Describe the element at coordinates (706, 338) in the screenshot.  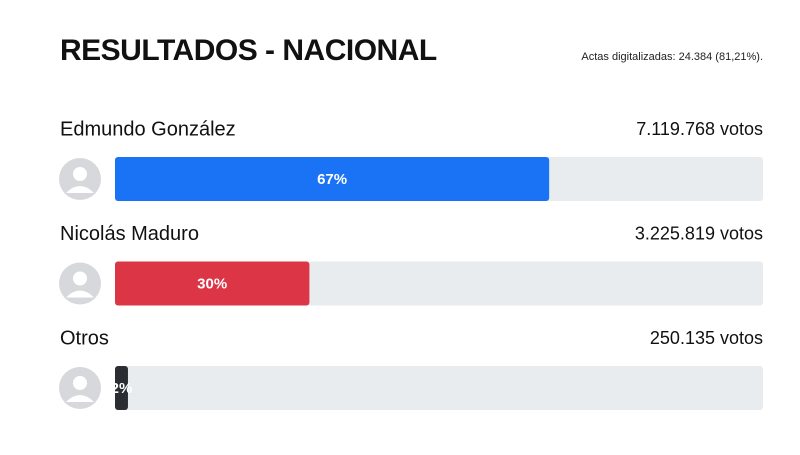
I see `vote-count: 250.135 votos` at that location.